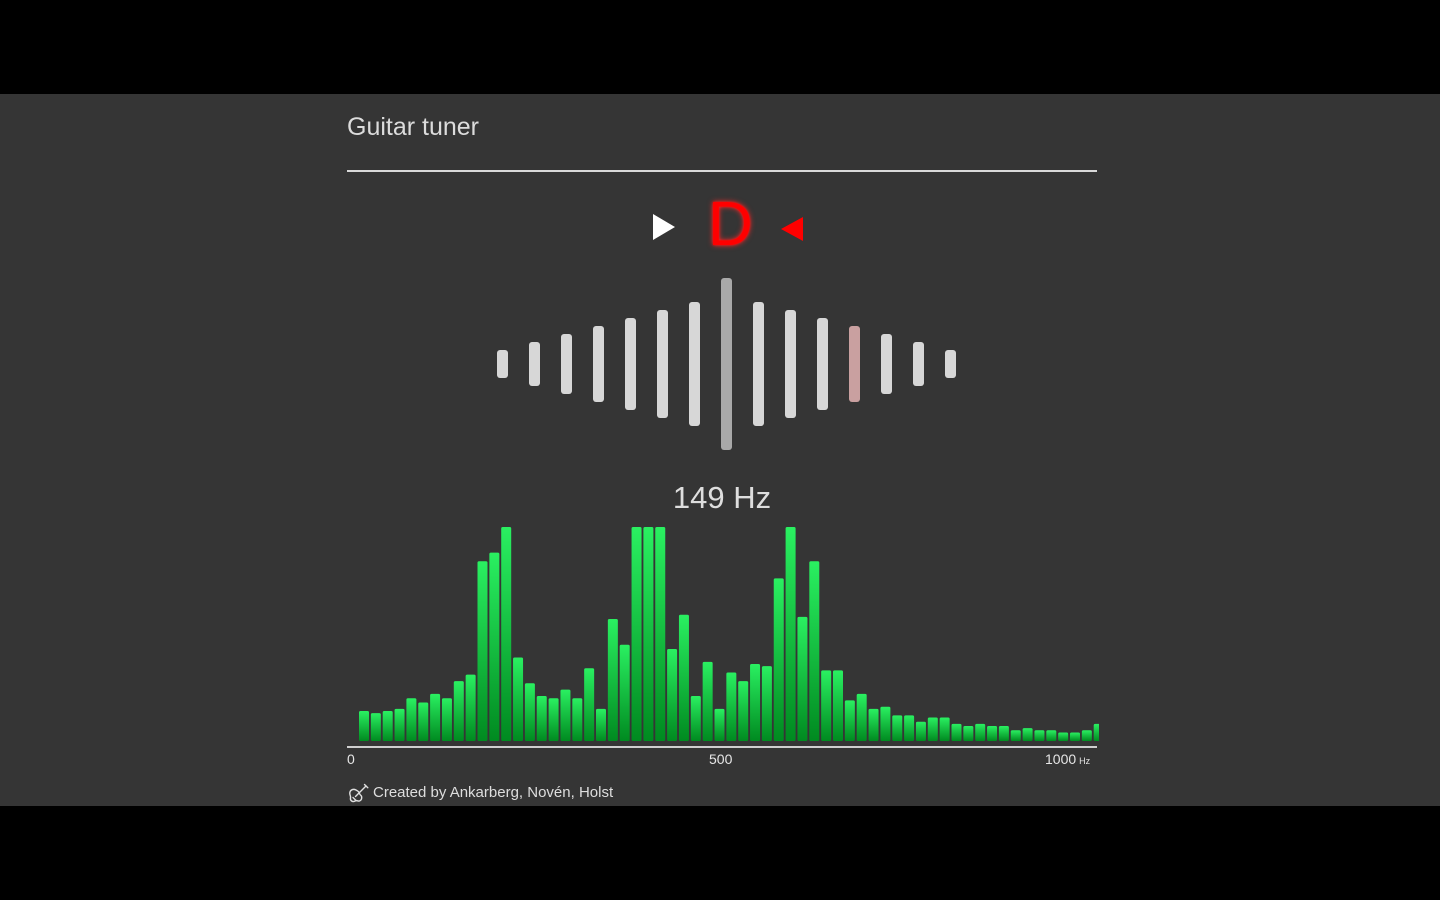  Describe the element at coordinates (1085, 761) in the screenshot. I see `axis-unit: Hz` at that location.